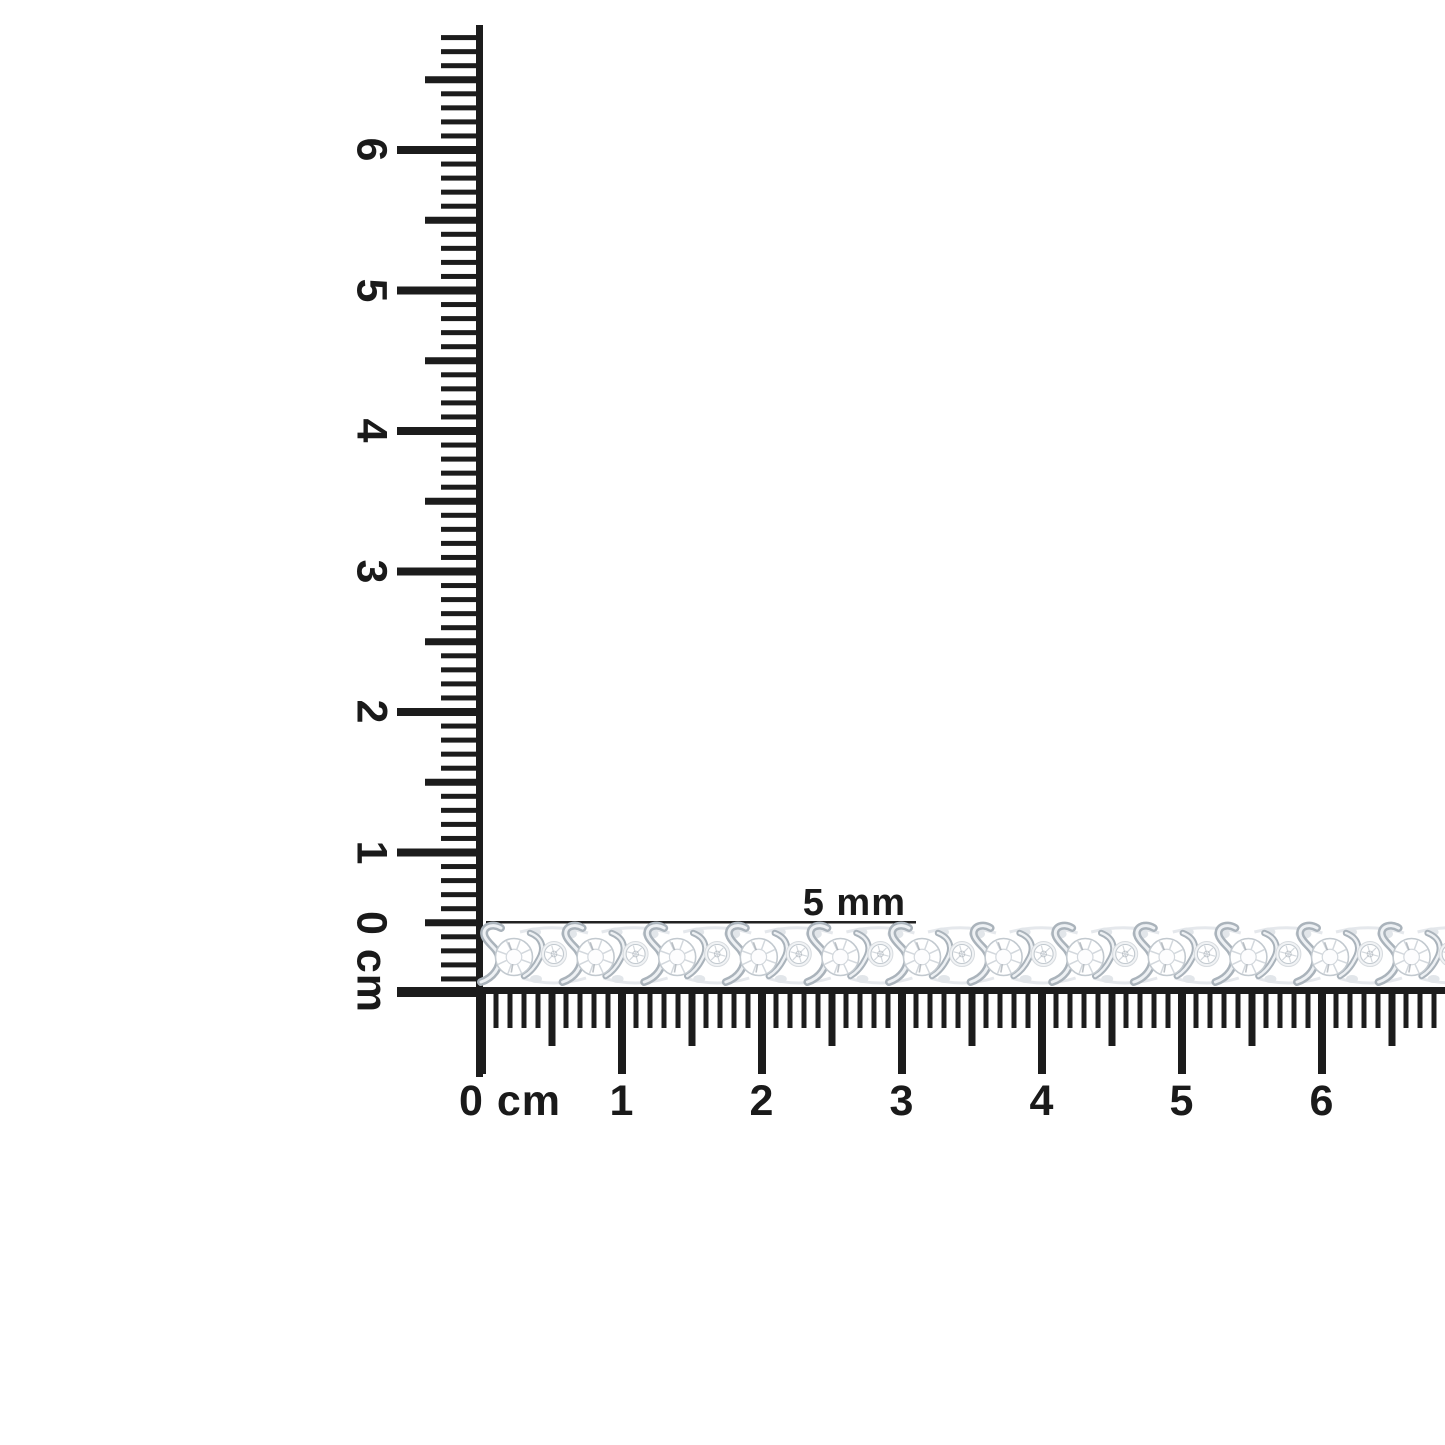 The image size is (1445, 1445). Describe the element at coordinates (921, 1030) in the screenshot. I see `ruler-horizontal` at that location.